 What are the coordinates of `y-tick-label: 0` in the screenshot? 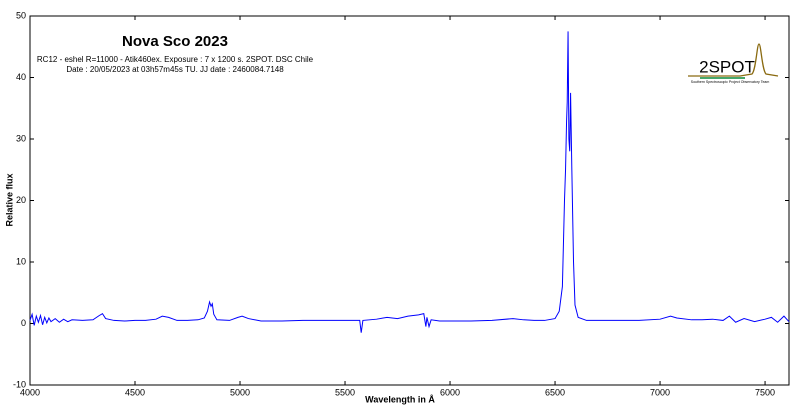 It's located at (23, 323).